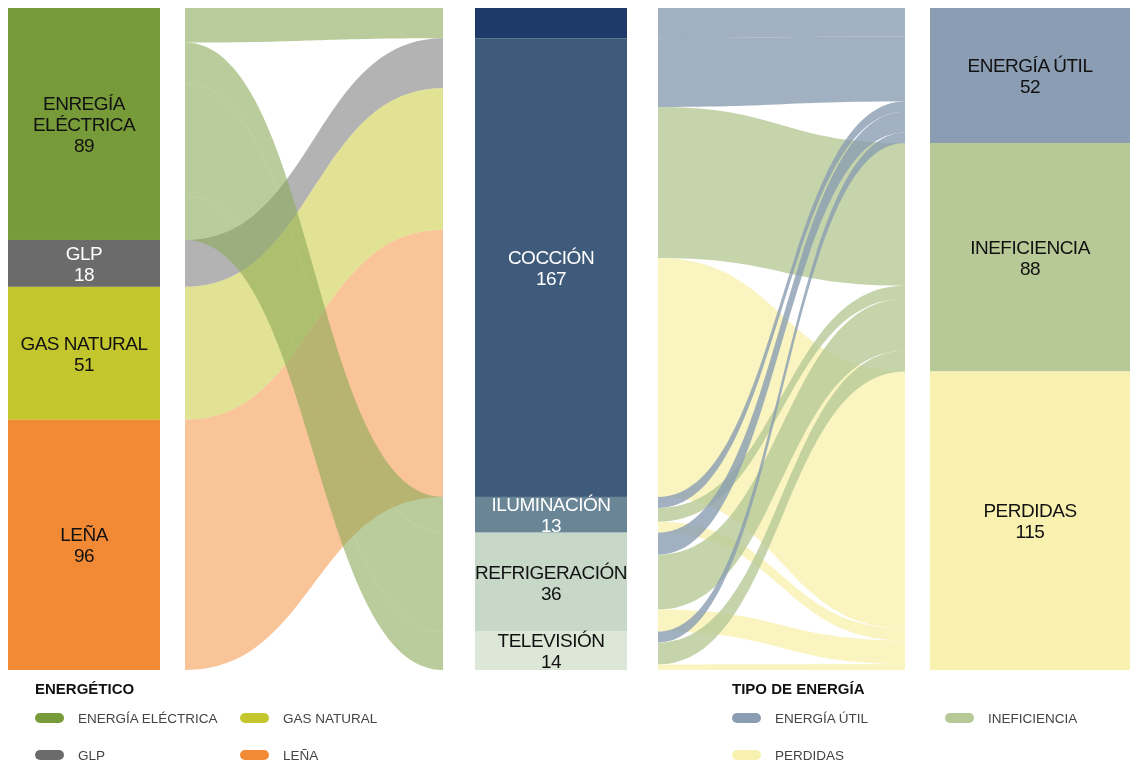 Image resolution: width=1130 pixels, height=763 pixels. Describe the element at coordinates (84, 274) in the screenshot. I see `data-label: 18` at that location.